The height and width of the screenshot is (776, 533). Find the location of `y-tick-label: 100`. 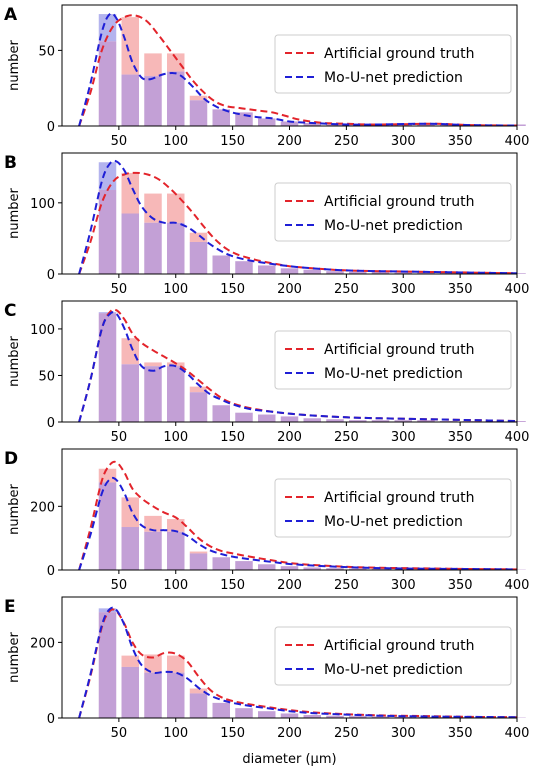

y-tick-label: 100 is located at coordinates (42, 330).